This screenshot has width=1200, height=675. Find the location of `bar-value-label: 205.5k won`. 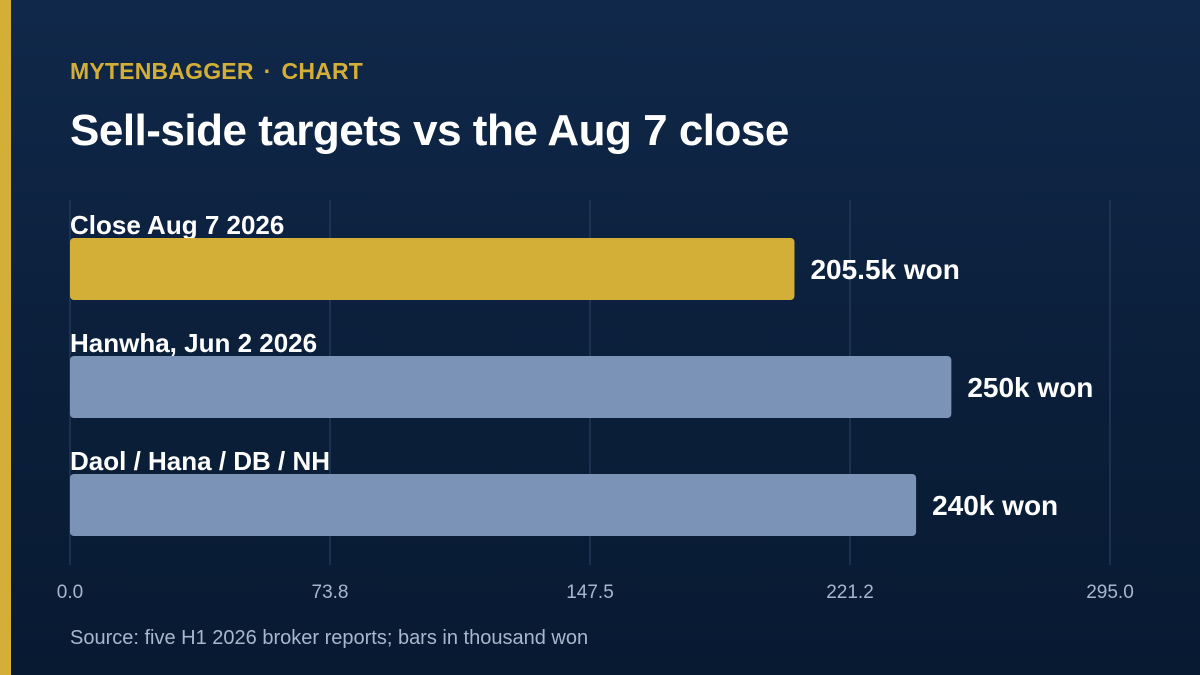

bar-value-label: 205.5k won is located at coordinates (884, 269).